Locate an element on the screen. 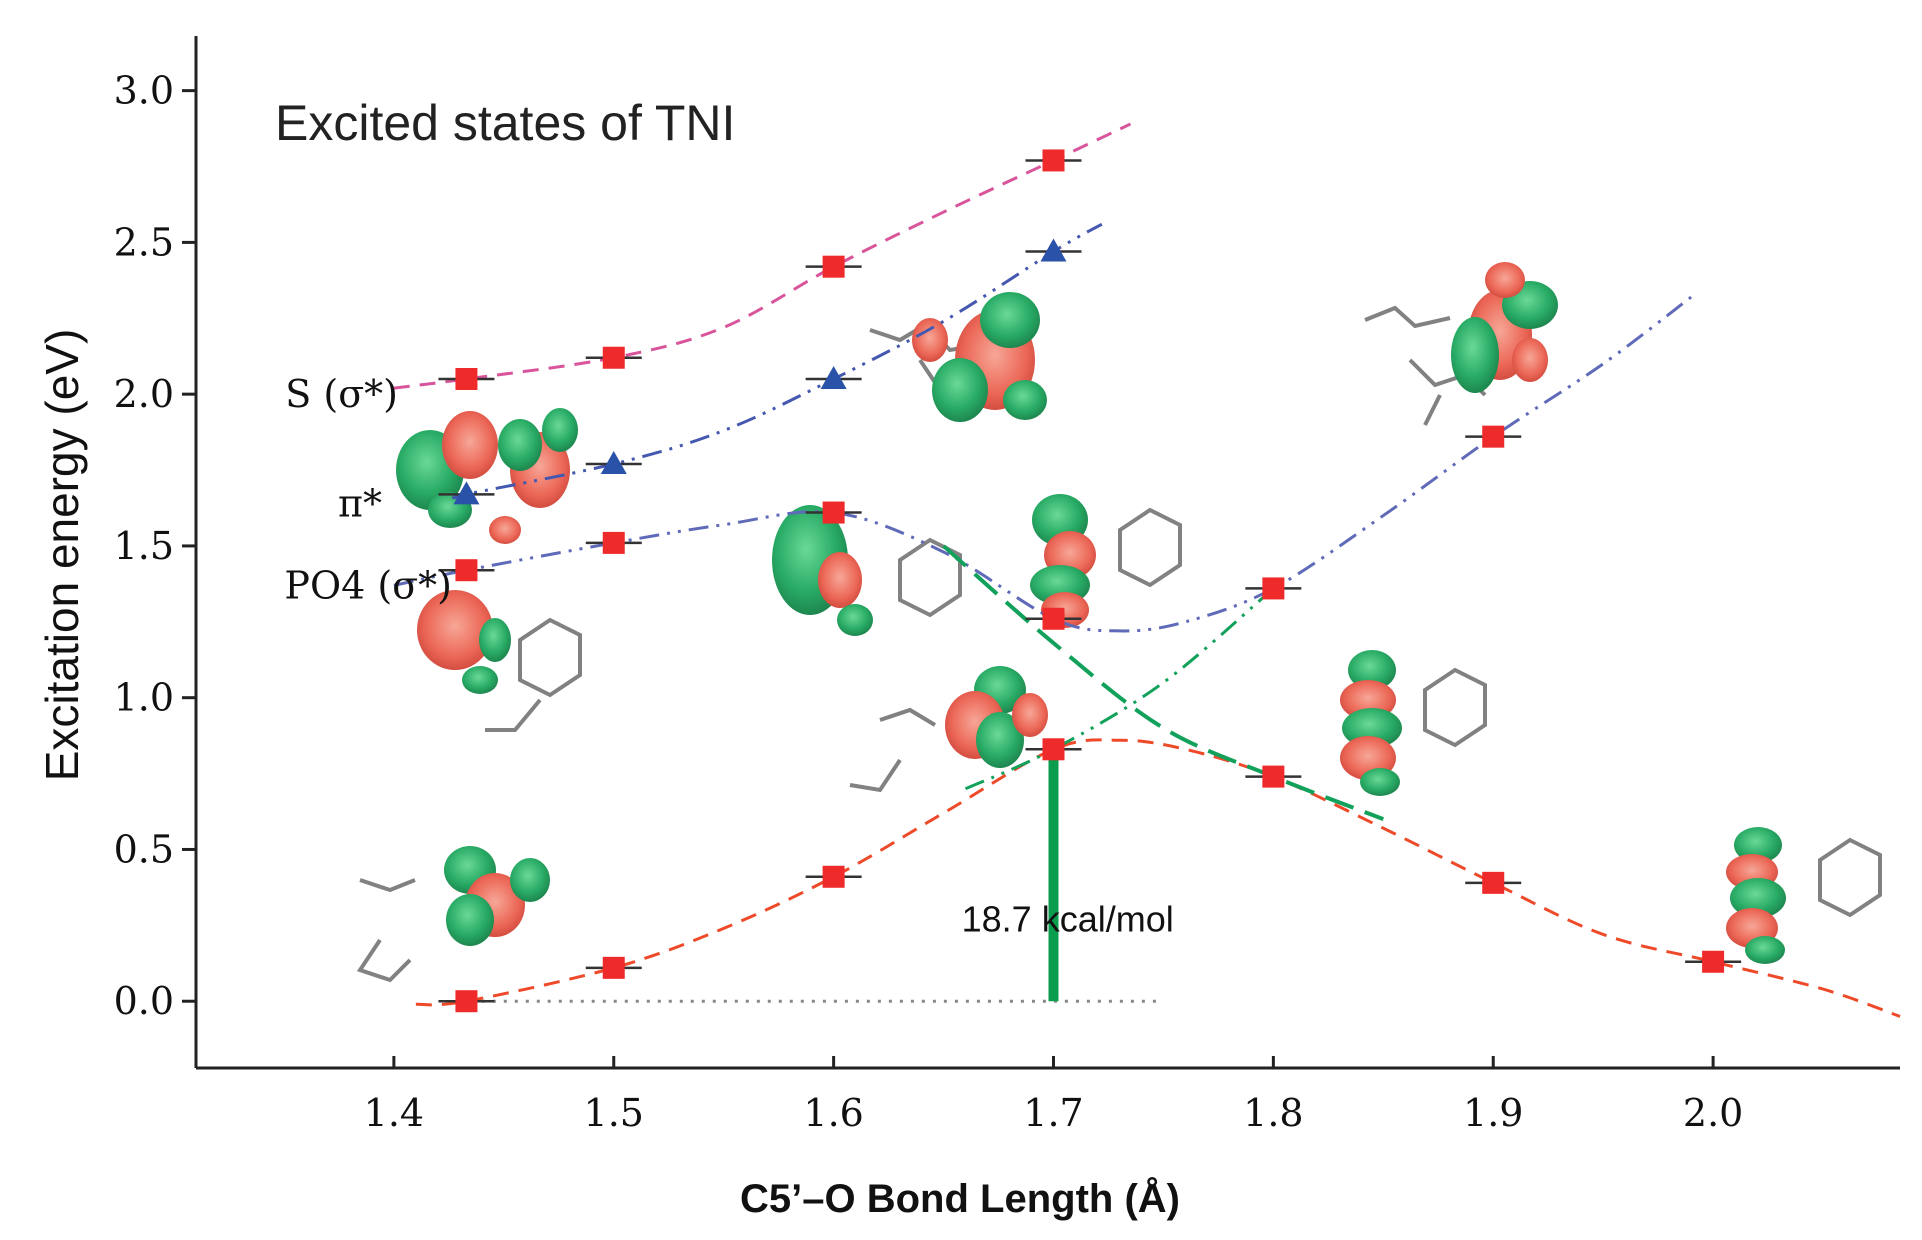 The image size is (1922, 1240). orbital-picture-pi-star-1.43 is located at coordinates (487, 476).